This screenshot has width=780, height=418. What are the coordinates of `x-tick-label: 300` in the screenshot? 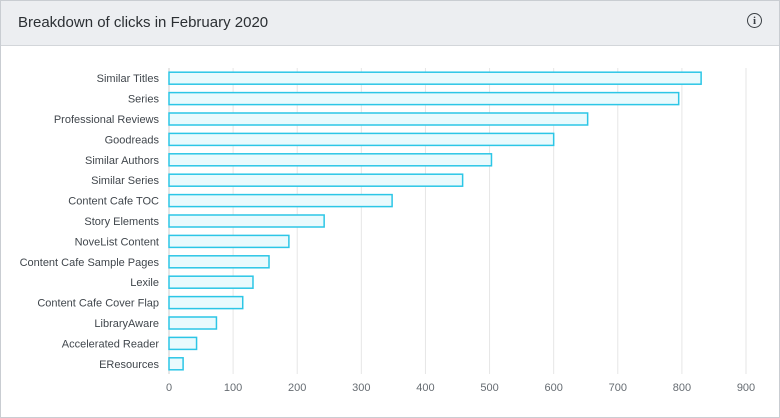 It's located at (361, 388).